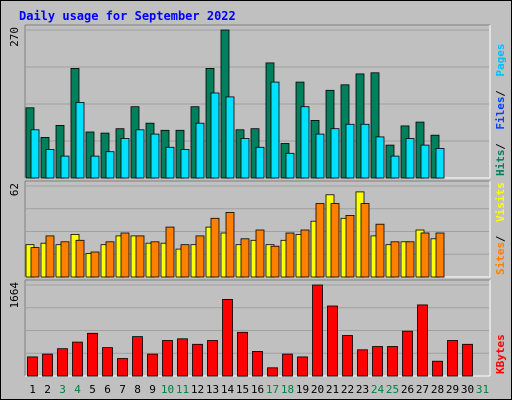 This screenshot has height=400, width=512. What do you see at coordinates (242, 389) in the screenshot?
I see `x-tick-label-15: 15` at bounding box center [242, 389].